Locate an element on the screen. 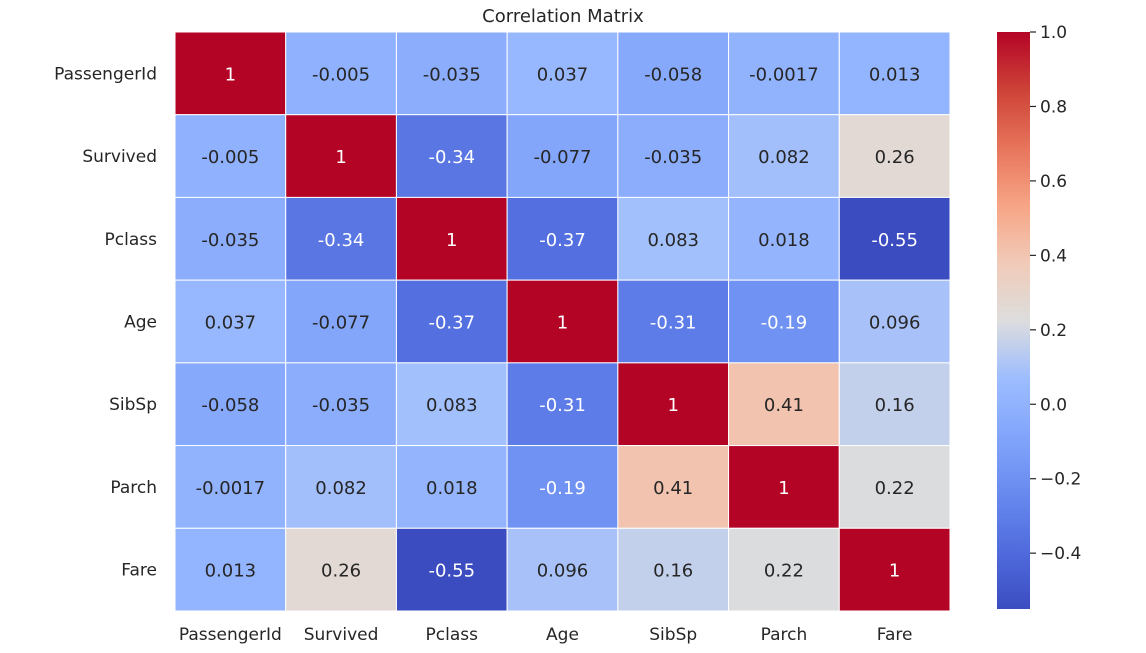 Image resolution: width=1146 pixels, height=653 pixels. column-tick-label: Pclass is located at coordinates (452, 635).